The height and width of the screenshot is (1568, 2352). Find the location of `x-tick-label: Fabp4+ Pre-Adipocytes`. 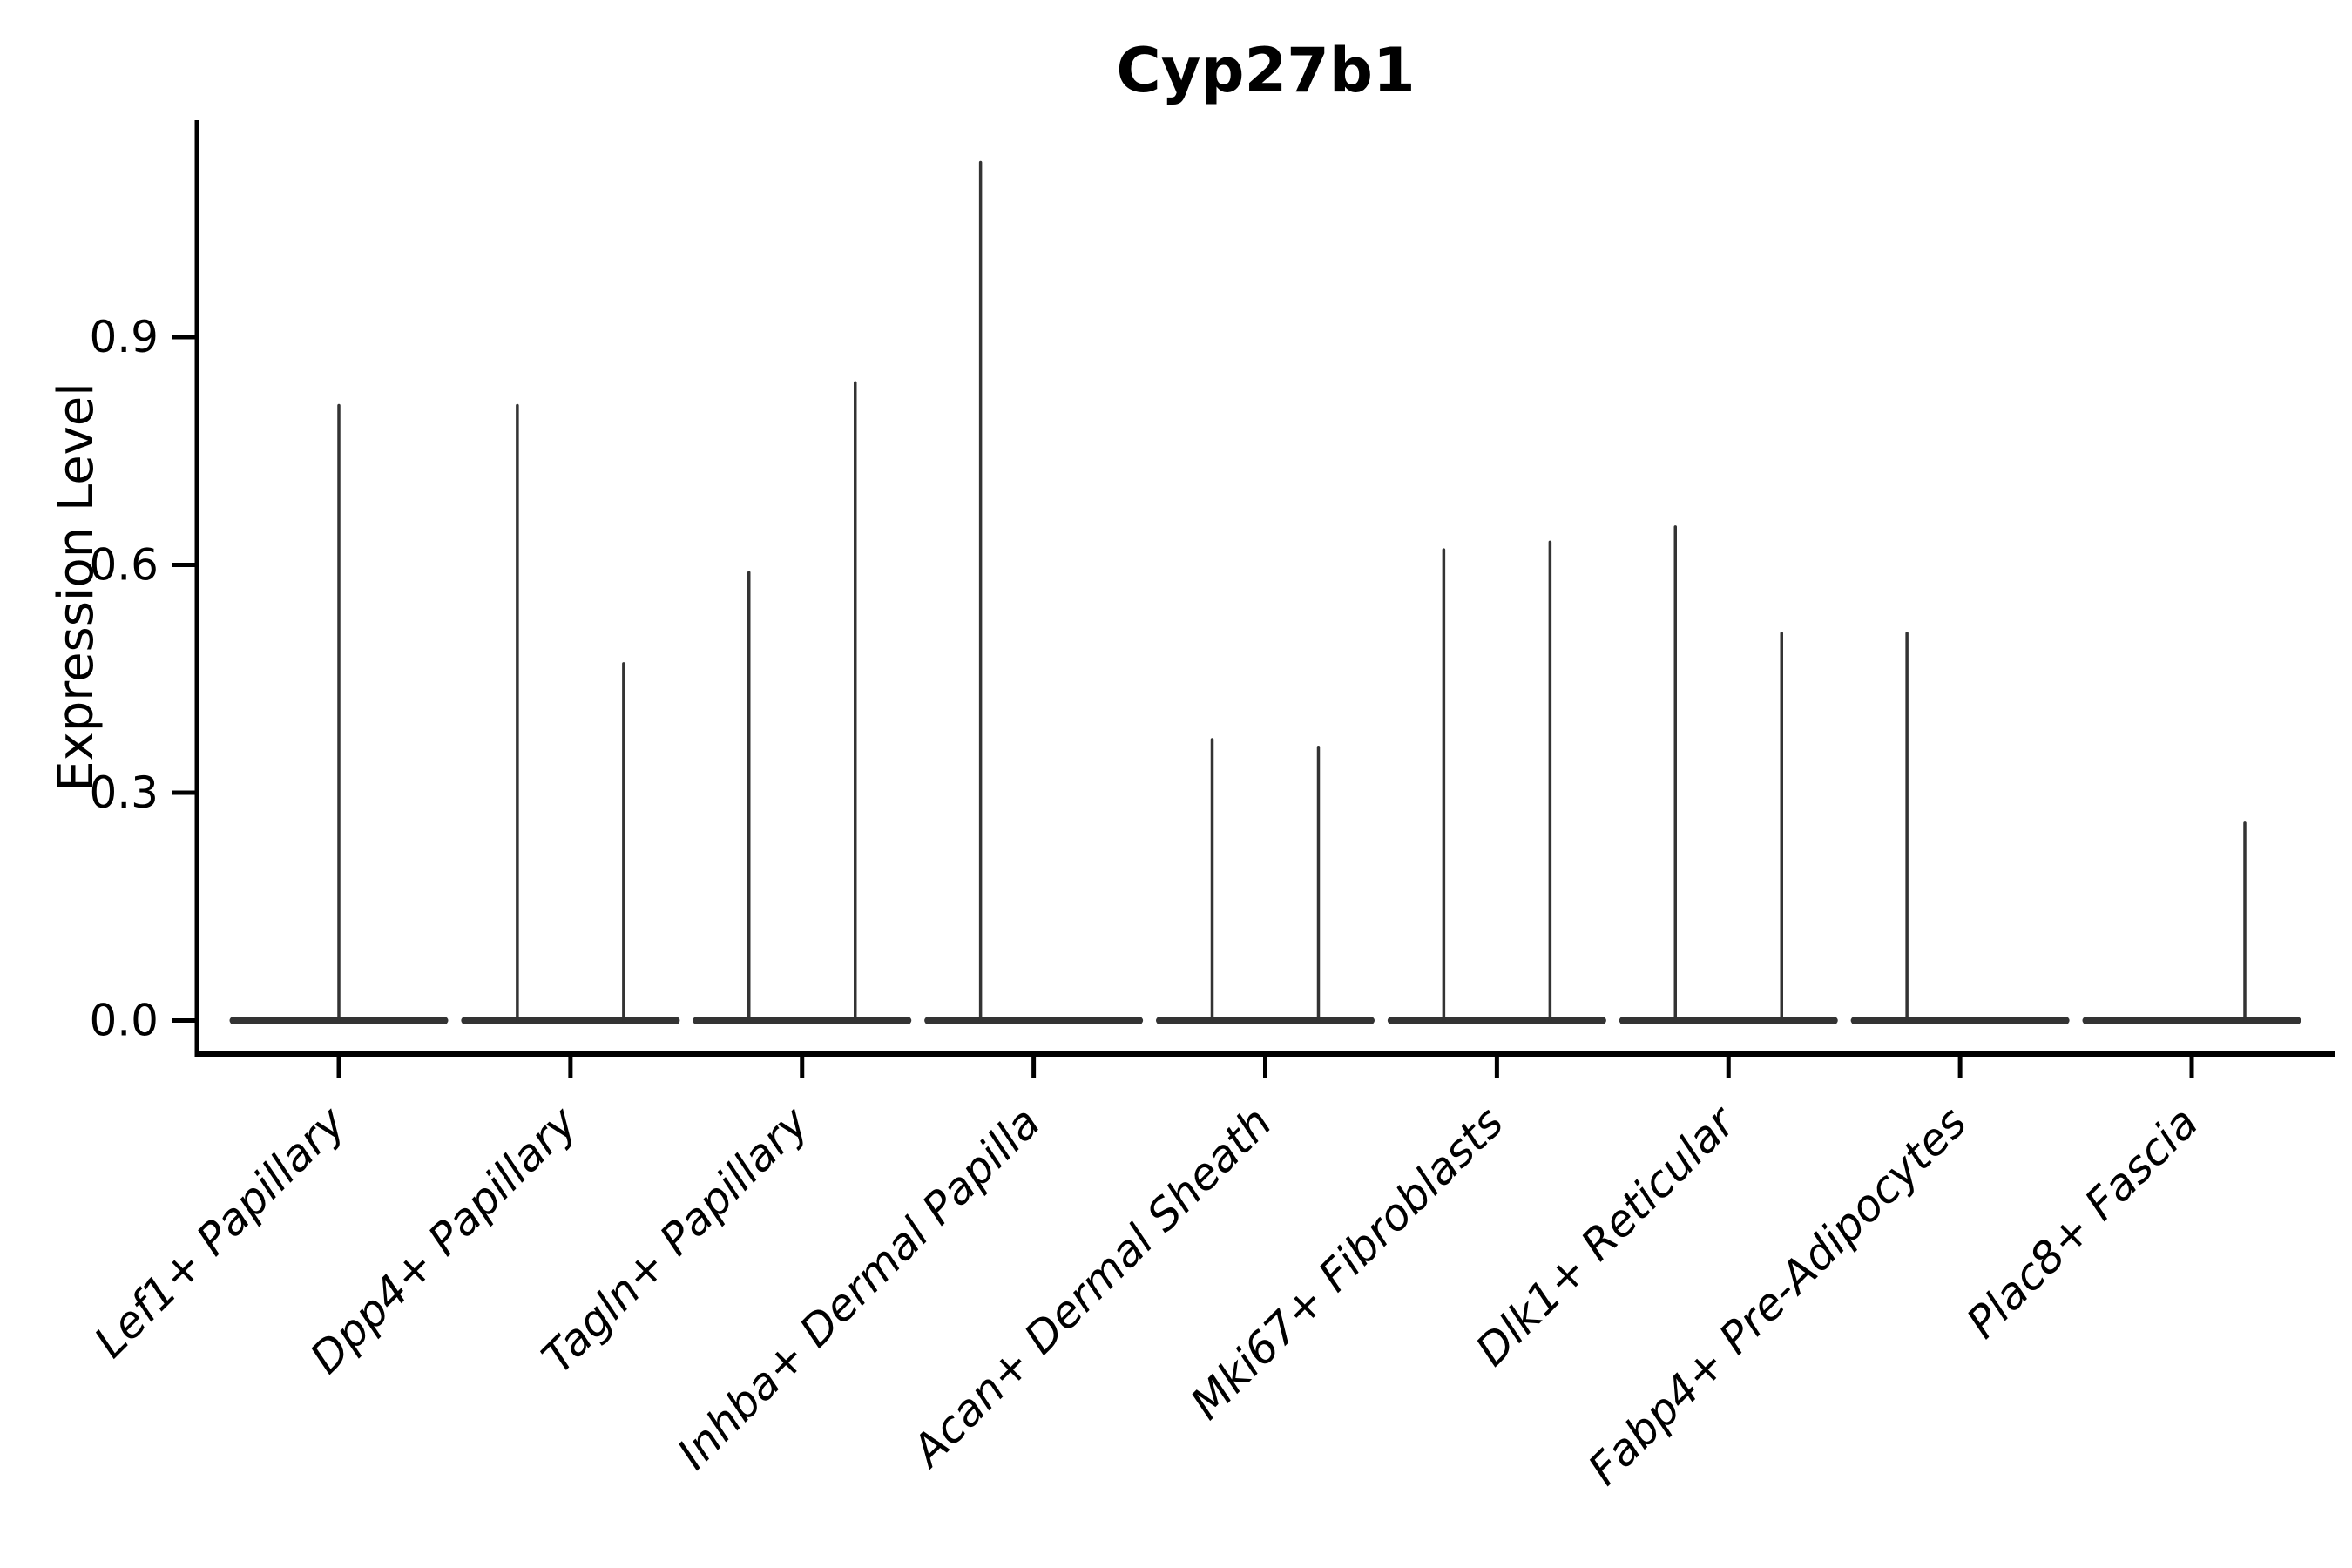

x-tick-label: Fabp4+ Pre-Adipocytes is located at coordinates (1777, 1296).